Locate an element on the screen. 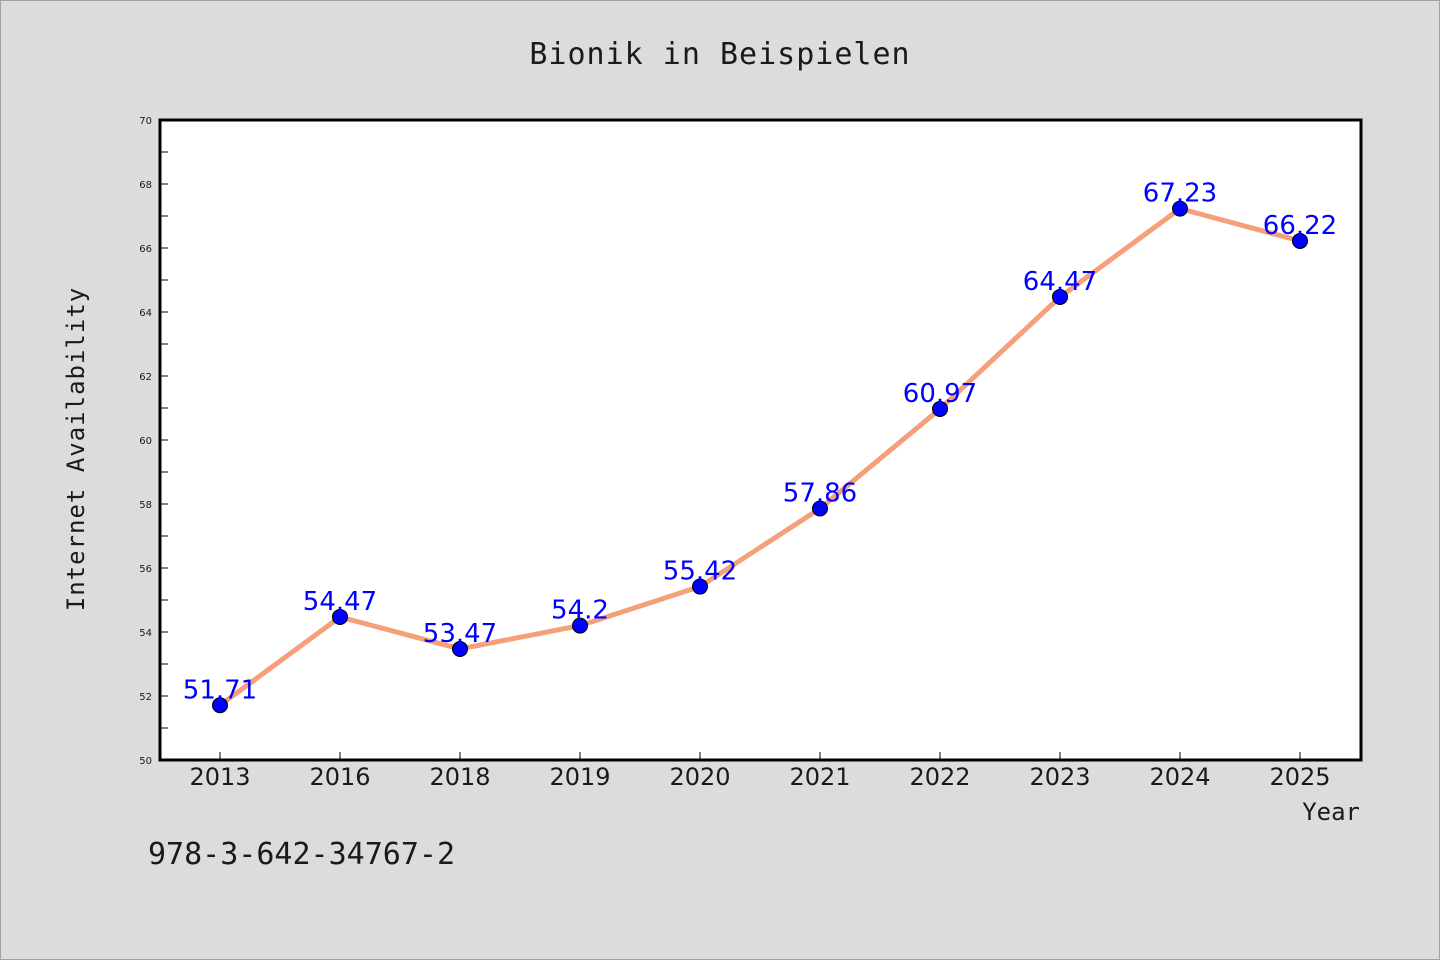 This screenshot has height=960, width=1440. data-label: 51.71 is located at coordinates (220, 690).